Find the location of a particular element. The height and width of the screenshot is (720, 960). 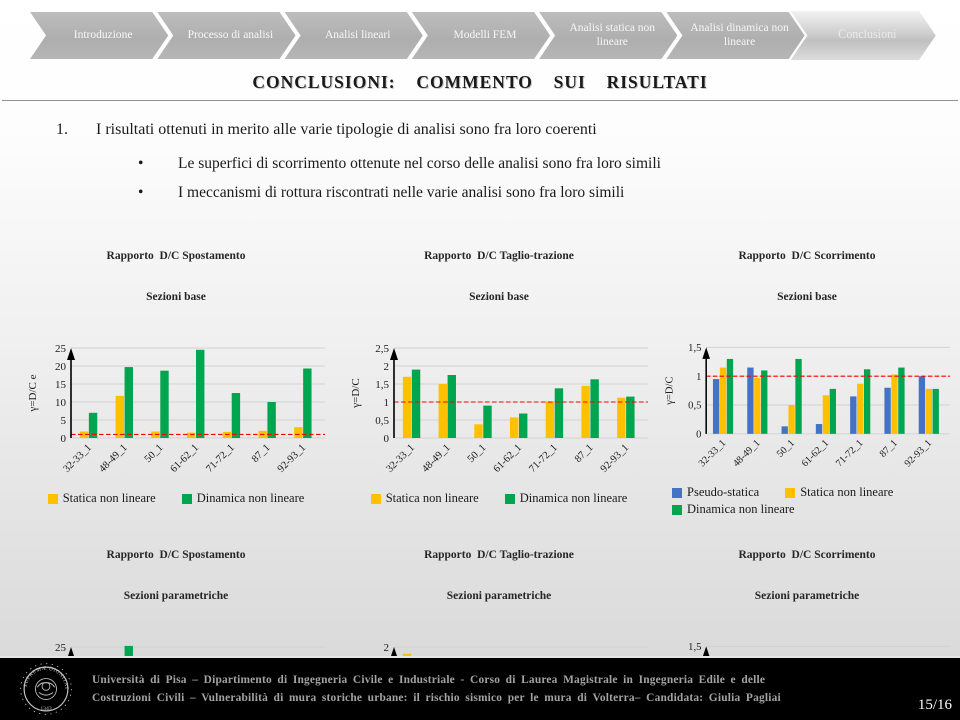

nav-step-label: Analisi lineari is located at coordinates (357, 34).